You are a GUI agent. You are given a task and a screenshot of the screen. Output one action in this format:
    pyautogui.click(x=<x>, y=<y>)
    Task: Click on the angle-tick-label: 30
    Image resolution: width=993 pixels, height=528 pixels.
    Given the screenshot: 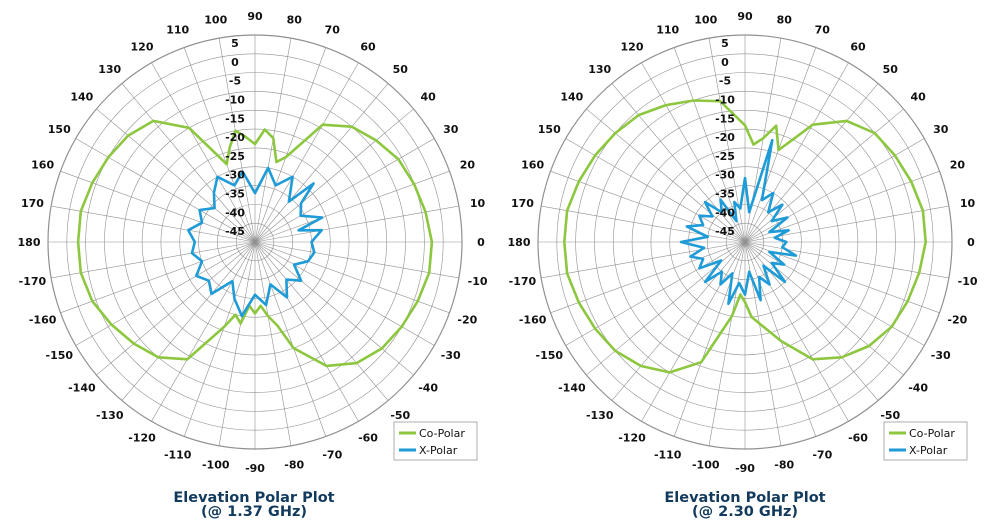 What is the action you would take?
    pyautogui.click(x=451, y=129)
    